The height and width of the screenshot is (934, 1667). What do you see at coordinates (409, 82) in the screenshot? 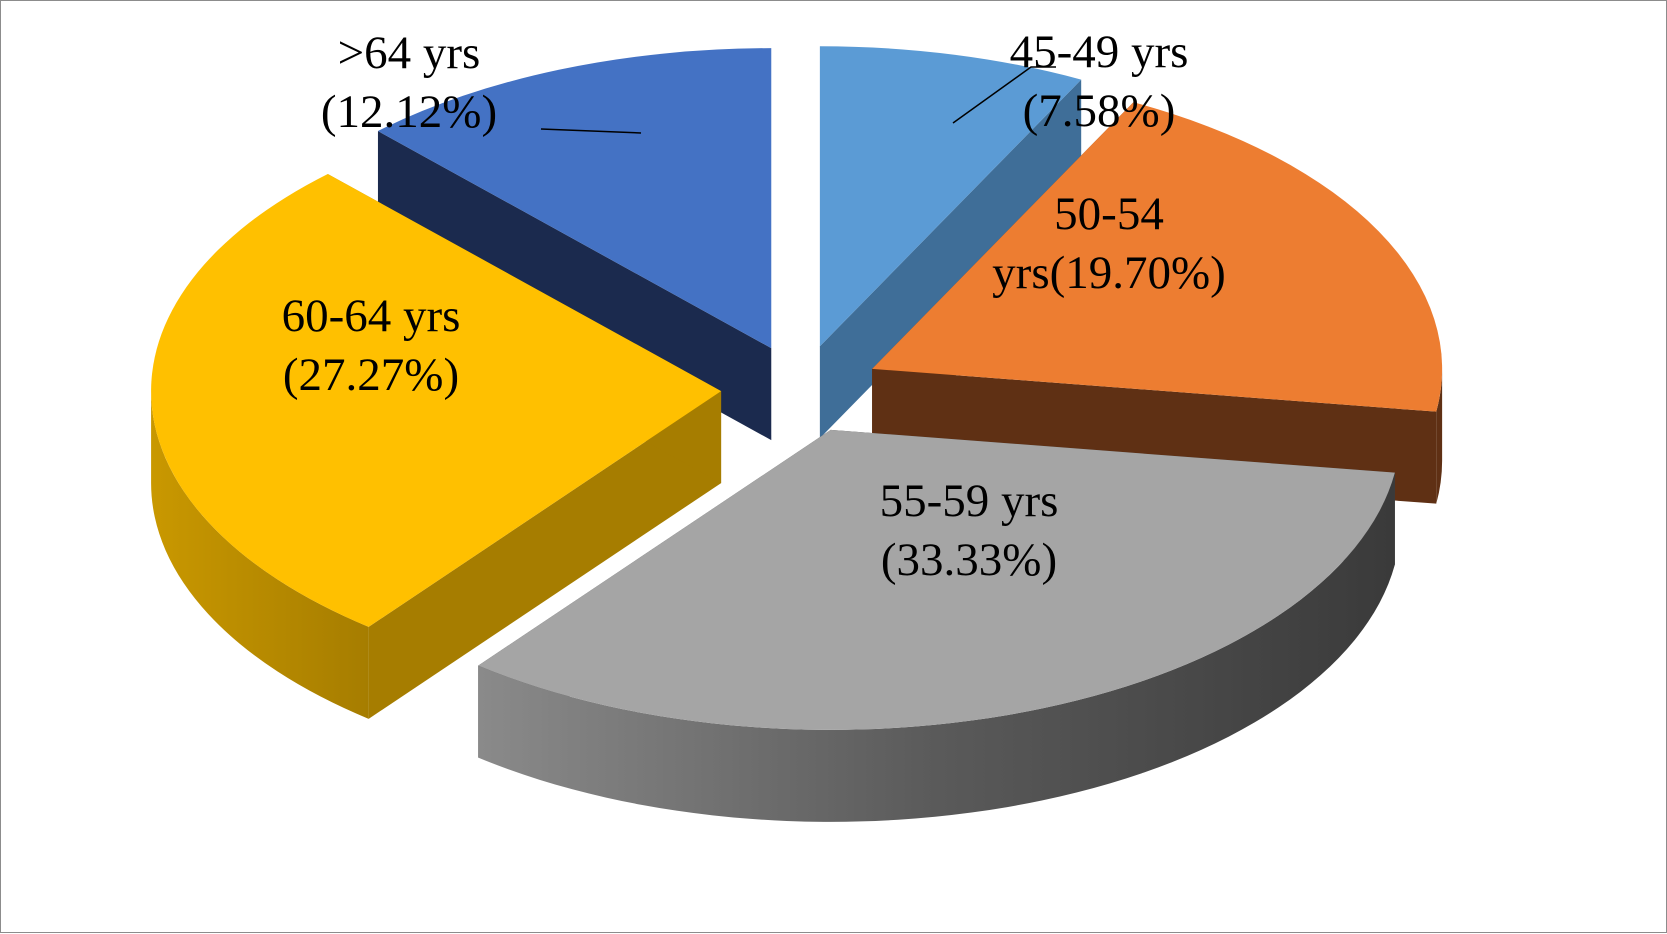
I see `data-label: >64 yrs (12.12%)` at bounding box center [409, 82].